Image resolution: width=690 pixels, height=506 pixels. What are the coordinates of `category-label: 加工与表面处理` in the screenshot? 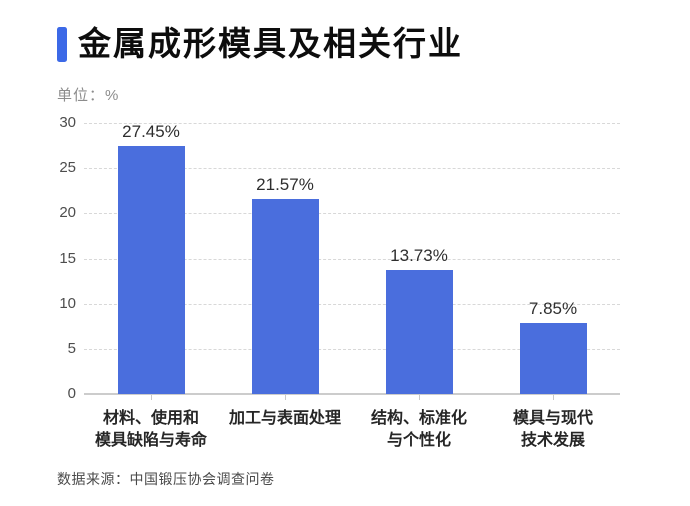 It's located at (285, 419).